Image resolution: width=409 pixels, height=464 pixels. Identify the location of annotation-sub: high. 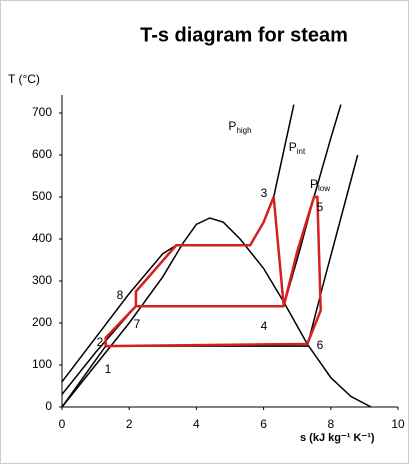
(243, 130).